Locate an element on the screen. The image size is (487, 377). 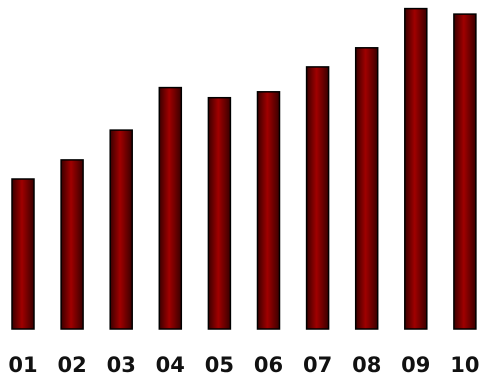
x-tick-label-03: 03 is located at coordinates (121, 365).